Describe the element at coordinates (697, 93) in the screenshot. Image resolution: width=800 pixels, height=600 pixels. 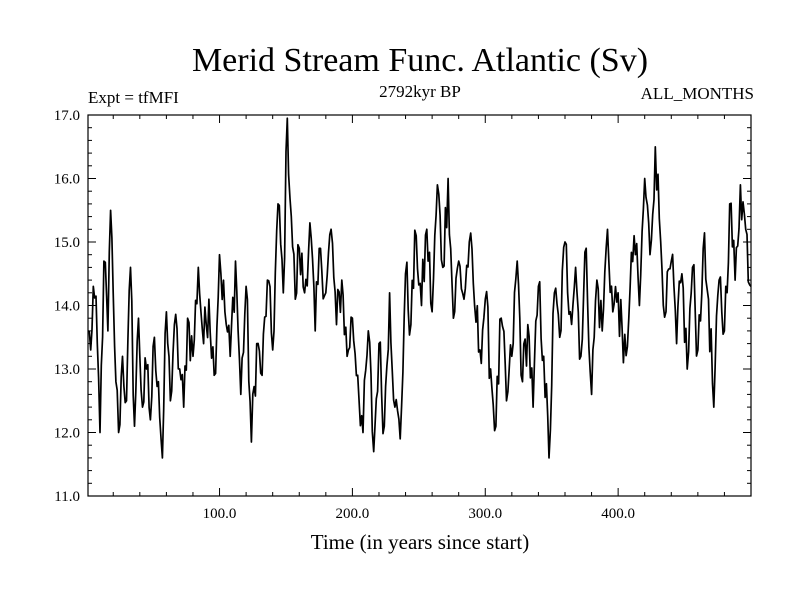
I see `subtitle-months: ALL_MONTHS` at that location.